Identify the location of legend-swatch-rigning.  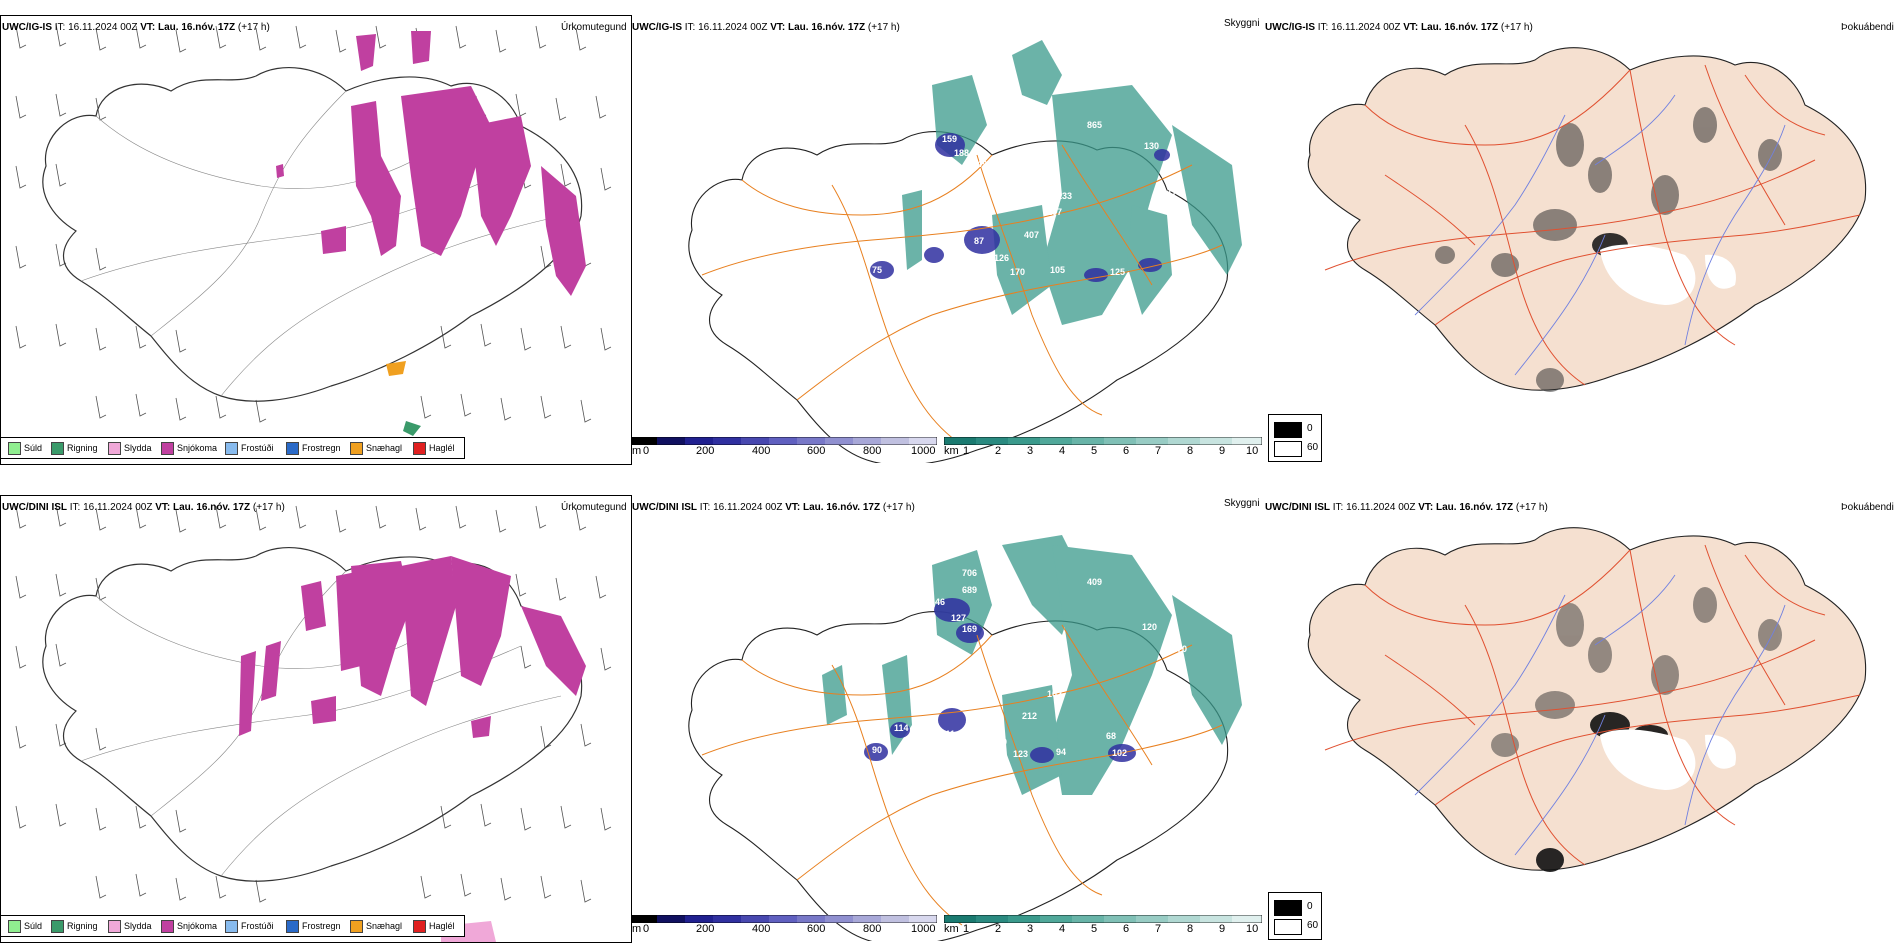
(57, 926).